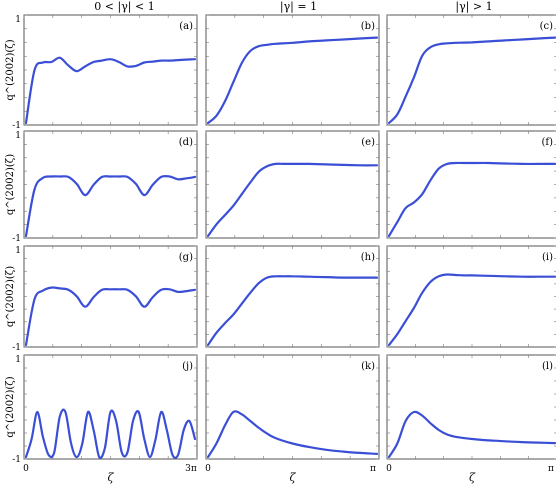 The image size is (556, 491). I want to click on panel-label: (h), so click(368, 257).